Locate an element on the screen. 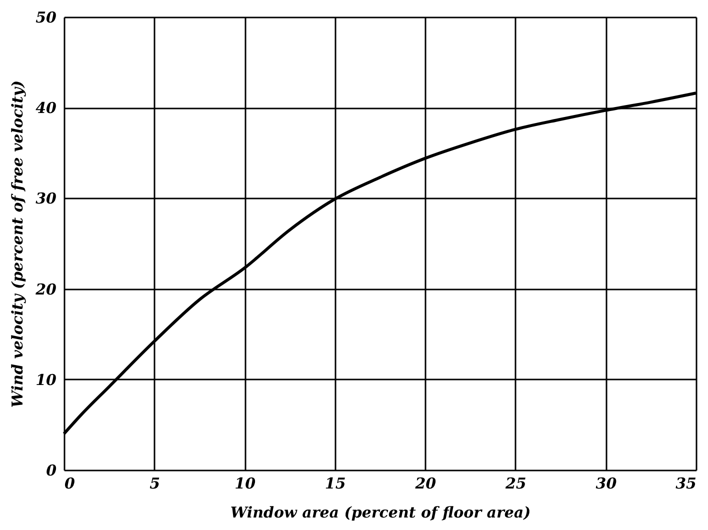 This screenshot has width=708, height=530. x-tick-label: 25 is located at coordinates (515, 483).